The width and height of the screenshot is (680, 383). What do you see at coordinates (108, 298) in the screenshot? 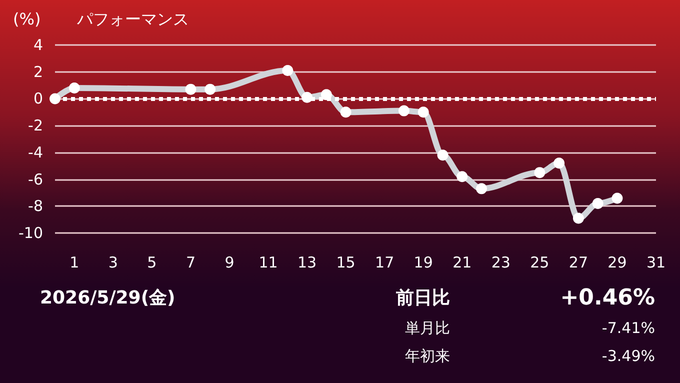
I see `text: 2026/5/29(金)` at bounding box center [108, 298].